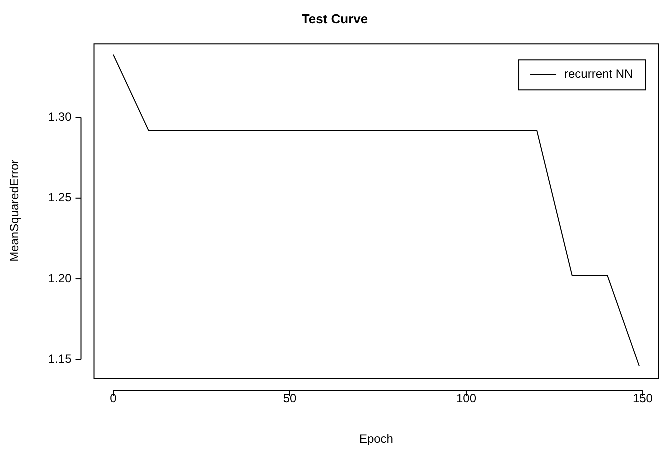 This screenshot has width=667, height=453. I want to click on x-tick-label: 100, so click(466, 399).